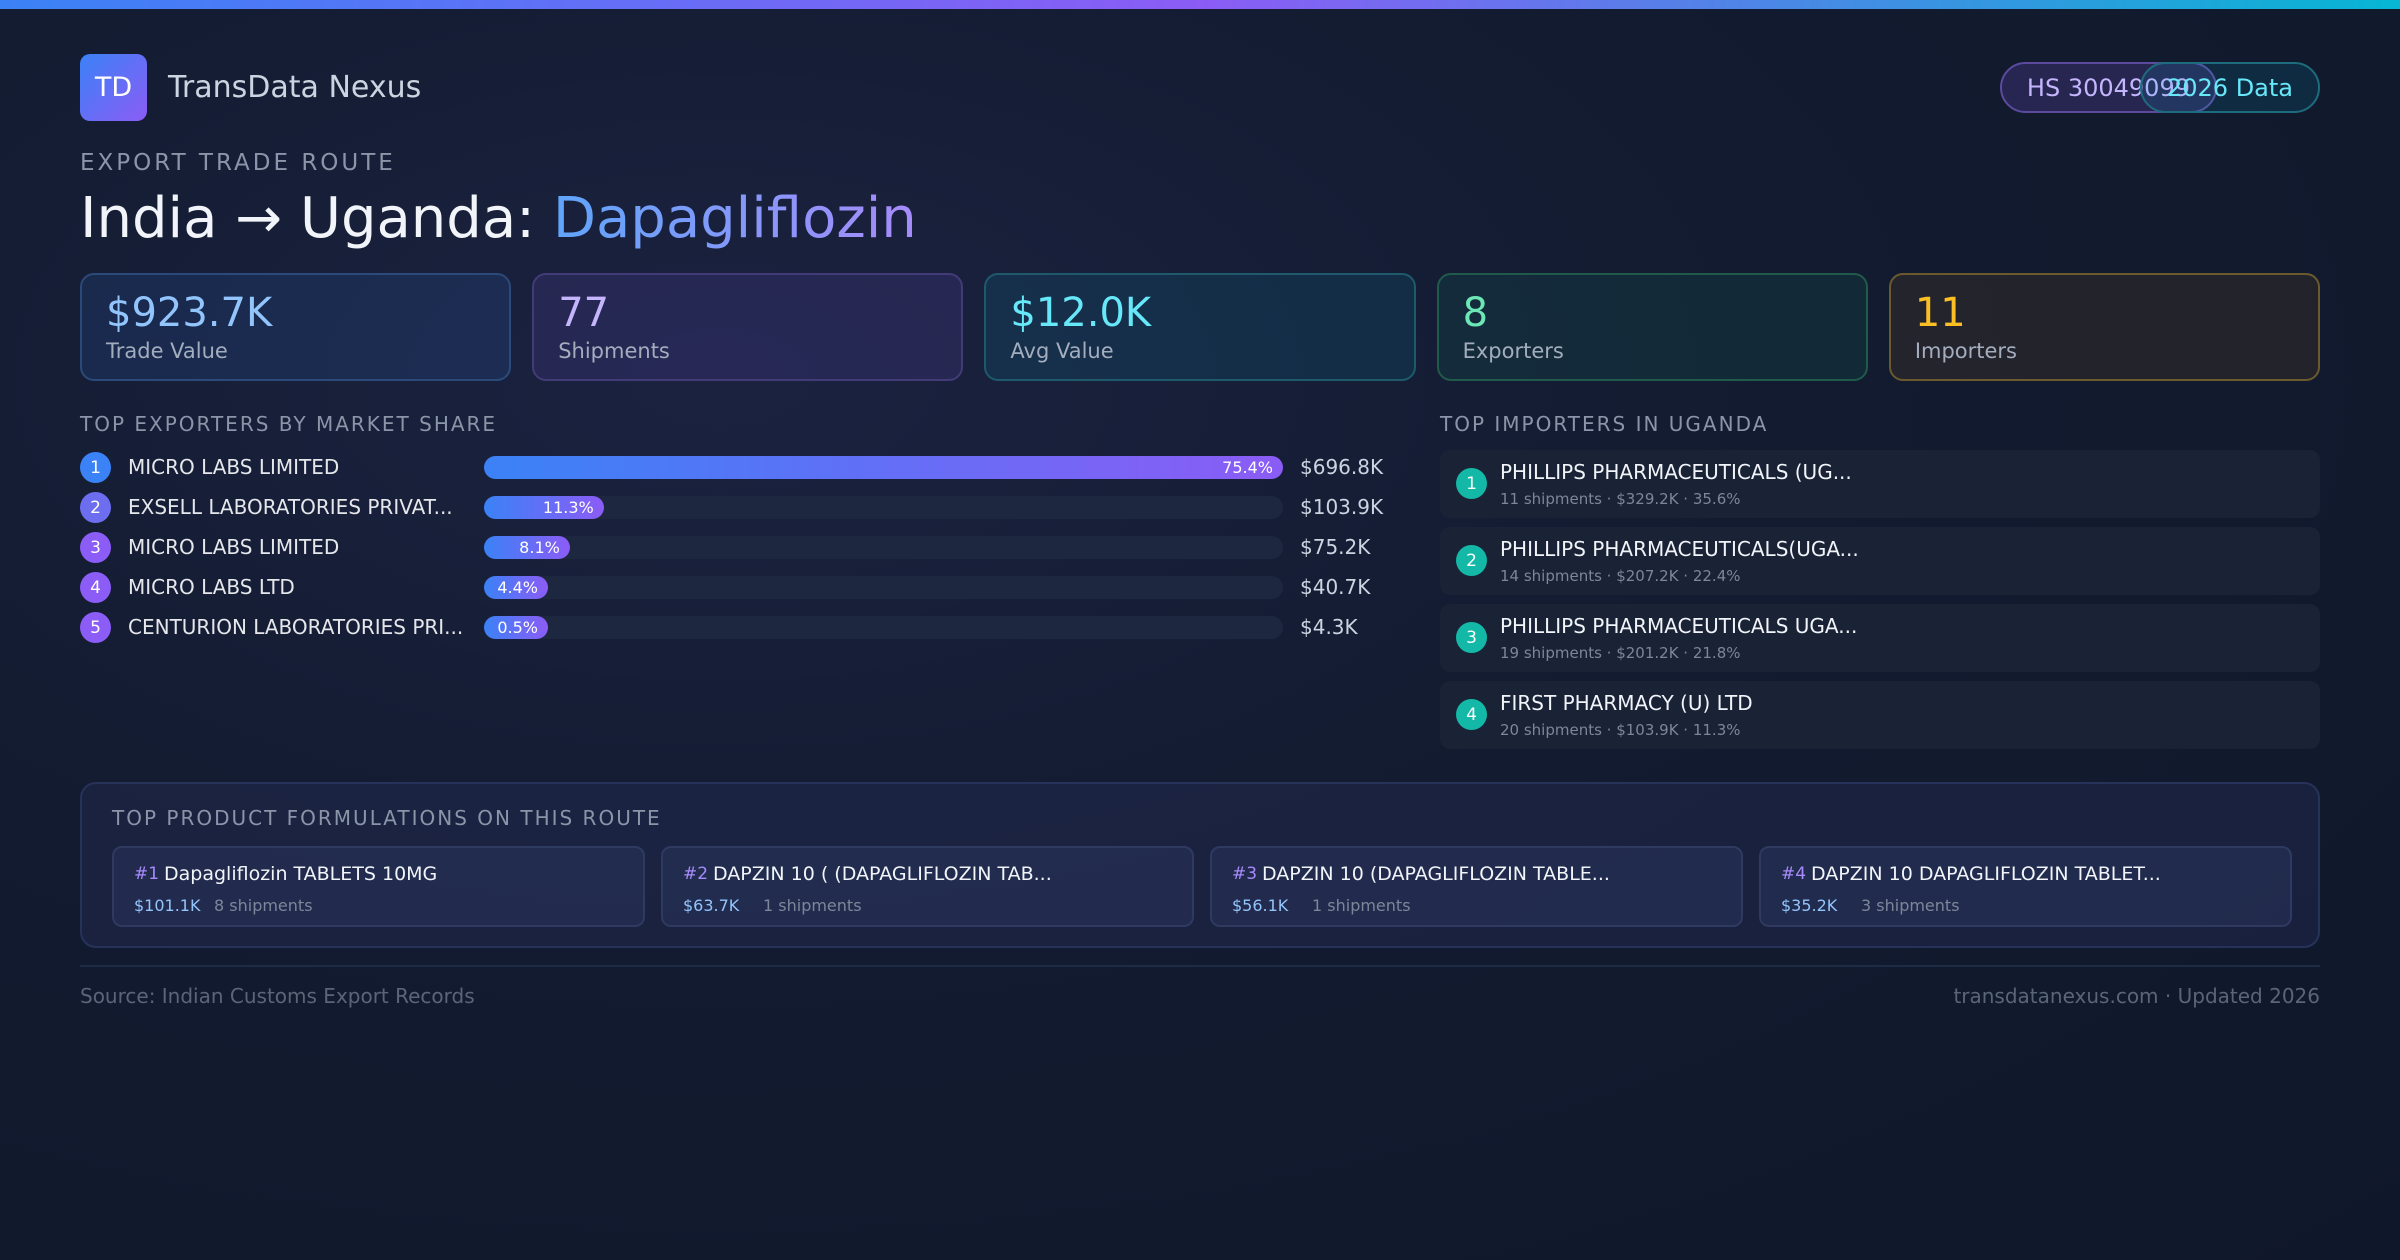  Describe the element at coordinates (277, 996) in the screenshot. I see `source: Source: Indian Customs Export Records` at that location.